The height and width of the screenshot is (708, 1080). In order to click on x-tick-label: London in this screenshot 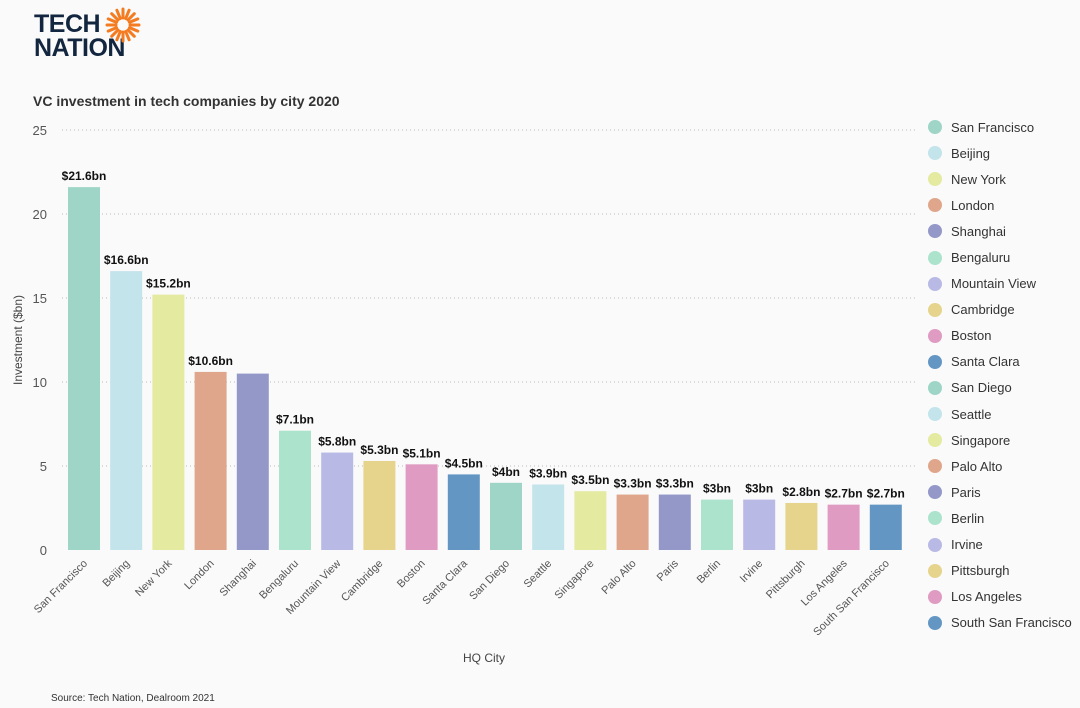, I will do `click(199, 575)`.